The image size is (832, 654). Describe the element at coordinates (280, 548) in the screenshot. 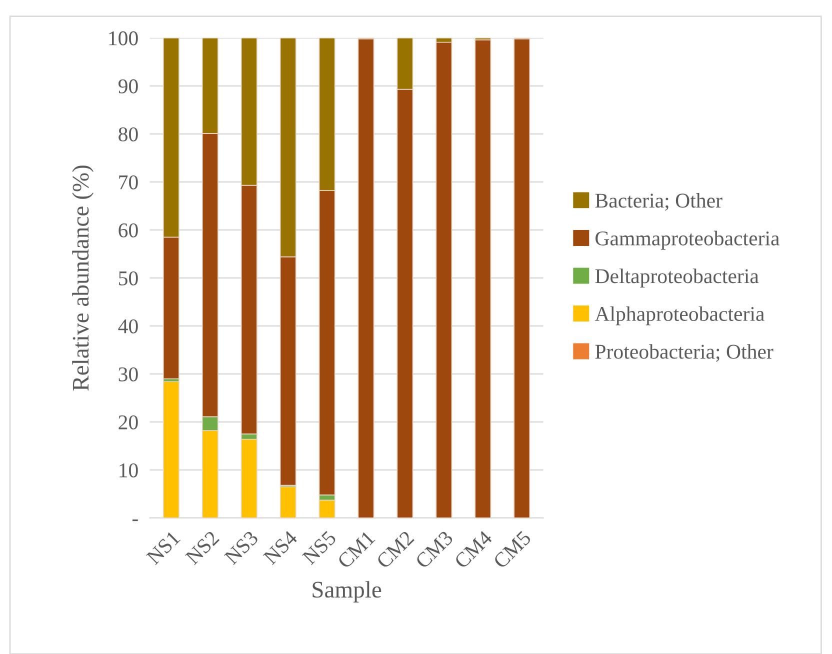

I see `x-tick-label: NS4` at that location.